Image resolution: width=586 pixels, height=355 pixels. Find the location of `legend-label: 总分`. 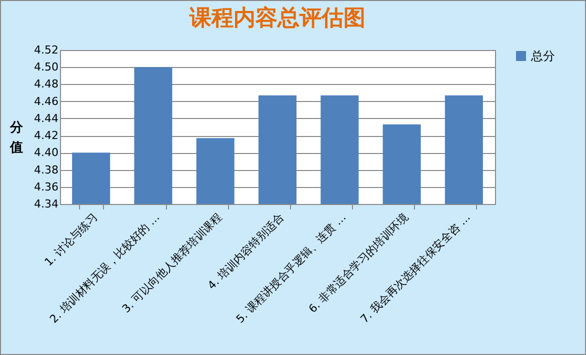

legend-label: 总分 is located at coordinates (542, 56).